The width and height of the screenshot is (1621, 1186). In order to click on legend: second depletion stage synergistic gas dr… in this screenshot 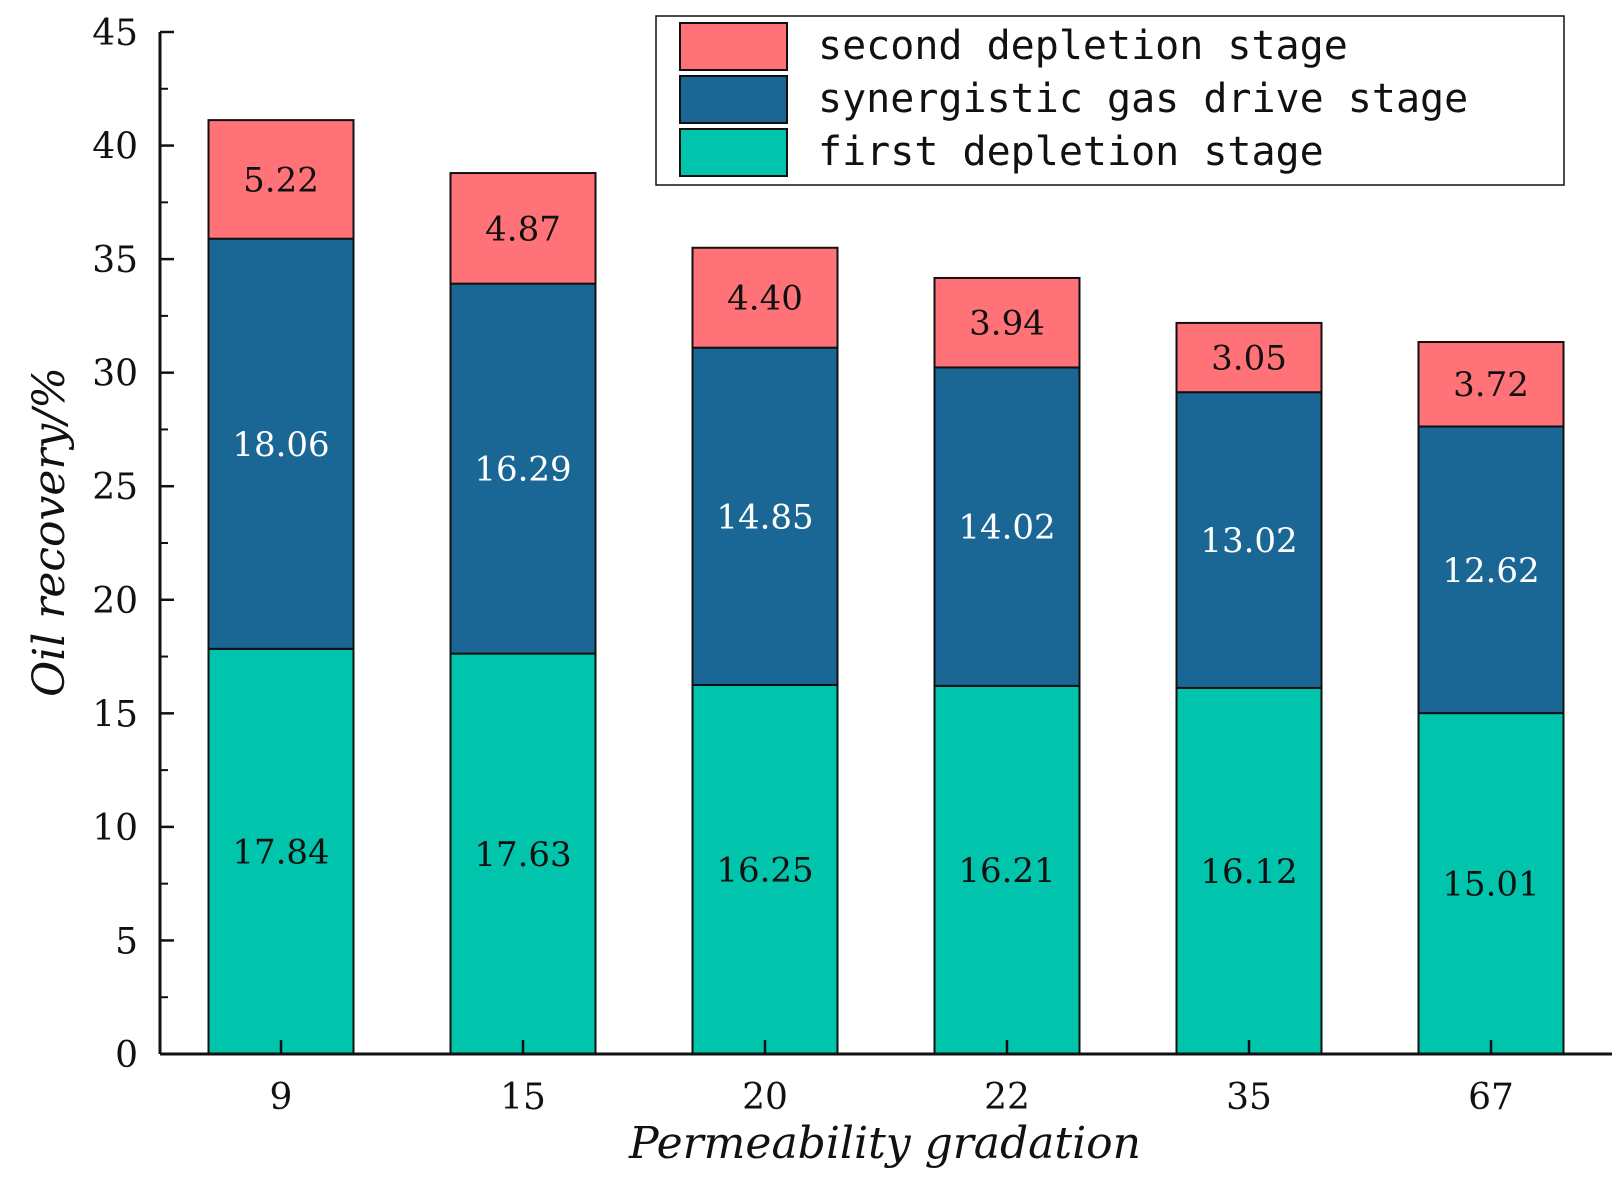, I will do `click(1110, 100)`.